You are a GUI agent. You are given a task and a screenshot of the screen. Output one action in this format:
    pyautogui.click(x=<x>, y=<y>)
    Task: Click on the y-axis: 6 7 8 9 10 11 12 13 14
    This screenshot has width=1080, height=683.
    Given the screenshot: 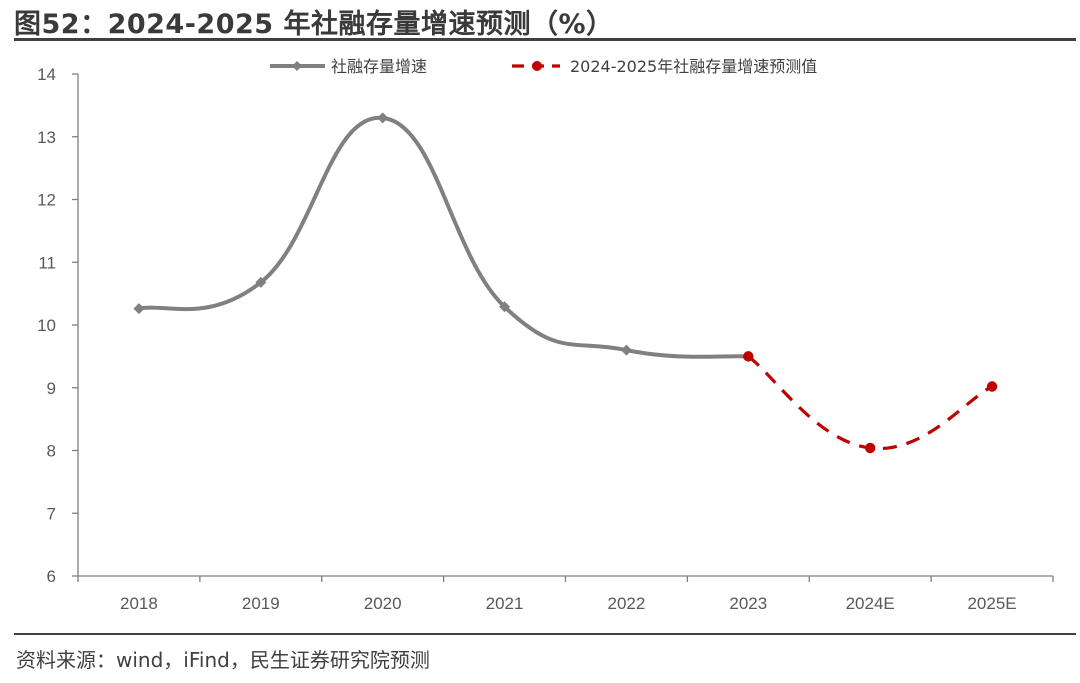 What is the action you would take?
    pyautogui.click(x=58, y=325)
    